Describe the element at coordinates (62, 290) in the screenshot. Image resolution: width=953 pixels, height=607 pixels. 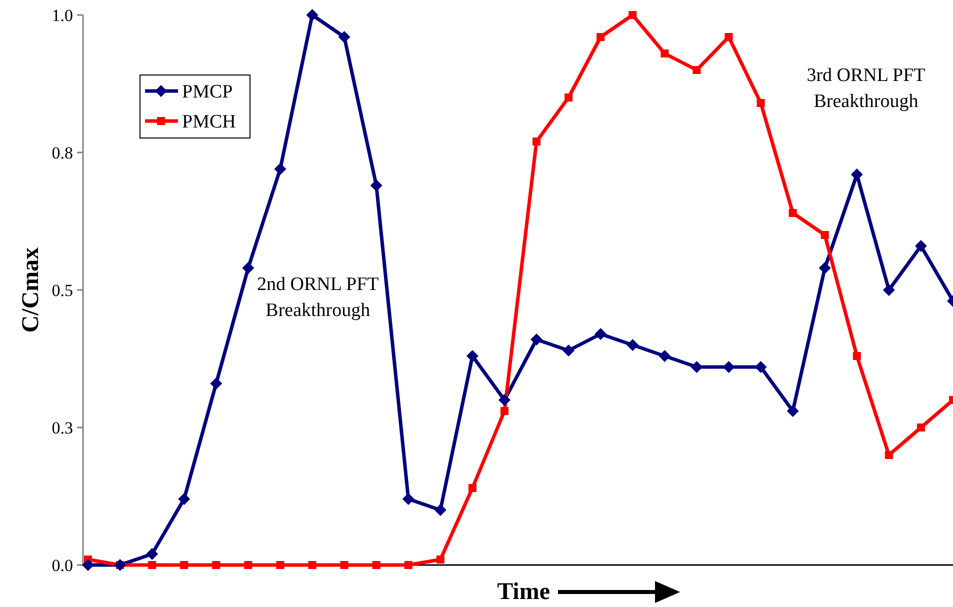
I see `y-tick-label: 0.5` at that location.